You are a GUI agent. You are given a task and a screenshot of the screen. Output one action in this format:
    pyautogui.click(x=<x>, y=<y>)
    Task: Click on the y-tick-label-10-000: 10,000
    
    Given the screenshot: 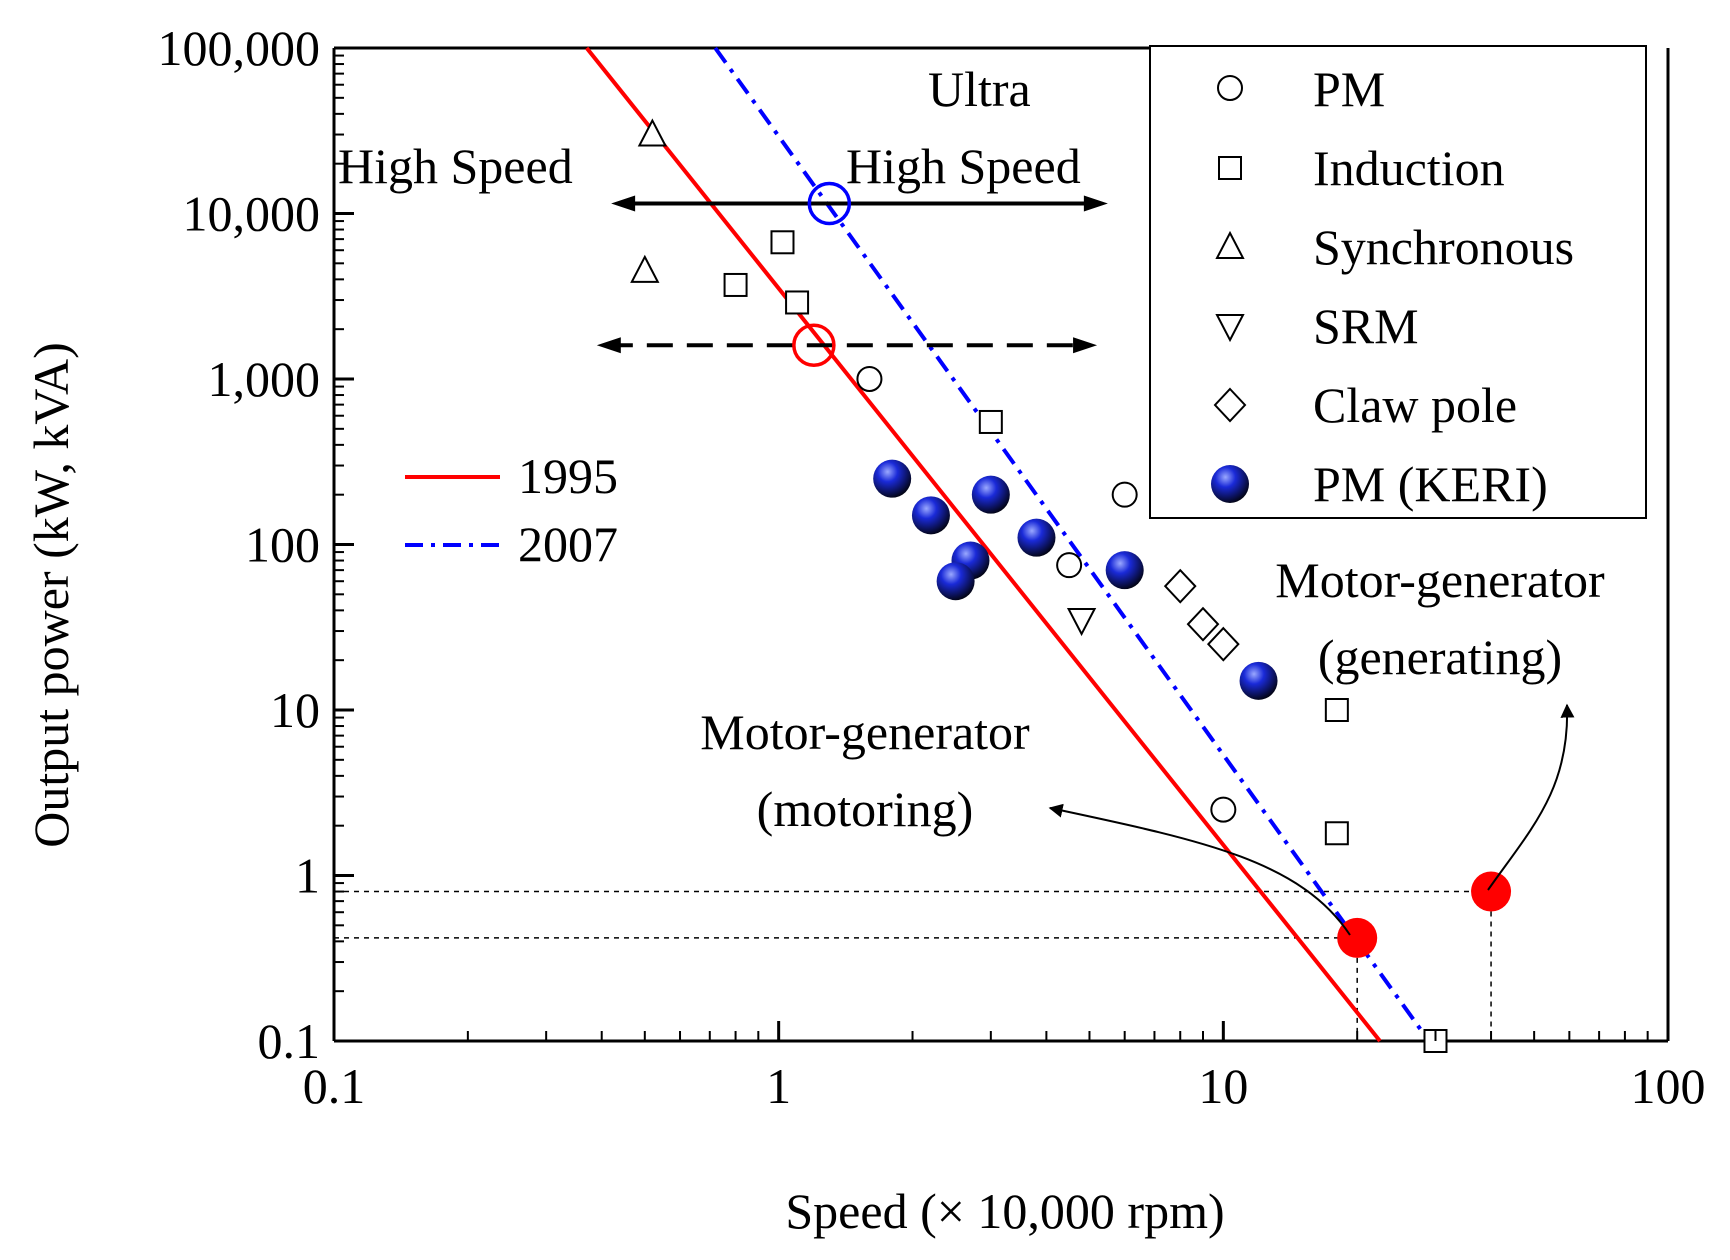 What is the action you would take?
    pyautogui.click(x=252, y=214)
    